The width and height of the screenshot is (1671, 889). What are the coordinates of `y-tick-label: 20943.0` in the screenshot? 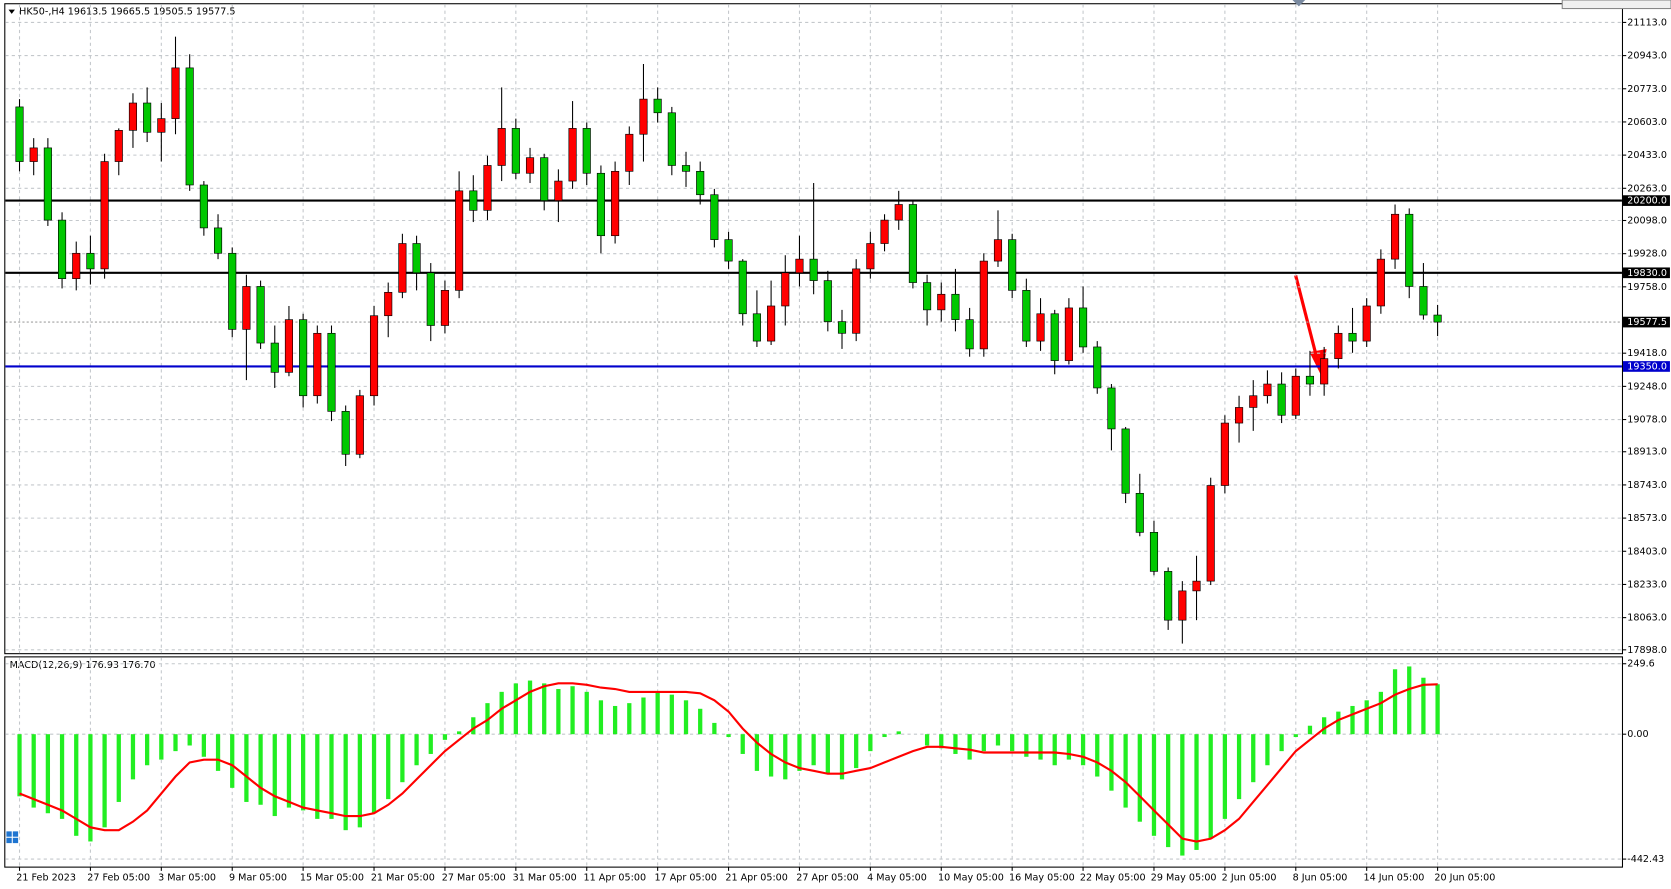 It's located at (1647, 56).